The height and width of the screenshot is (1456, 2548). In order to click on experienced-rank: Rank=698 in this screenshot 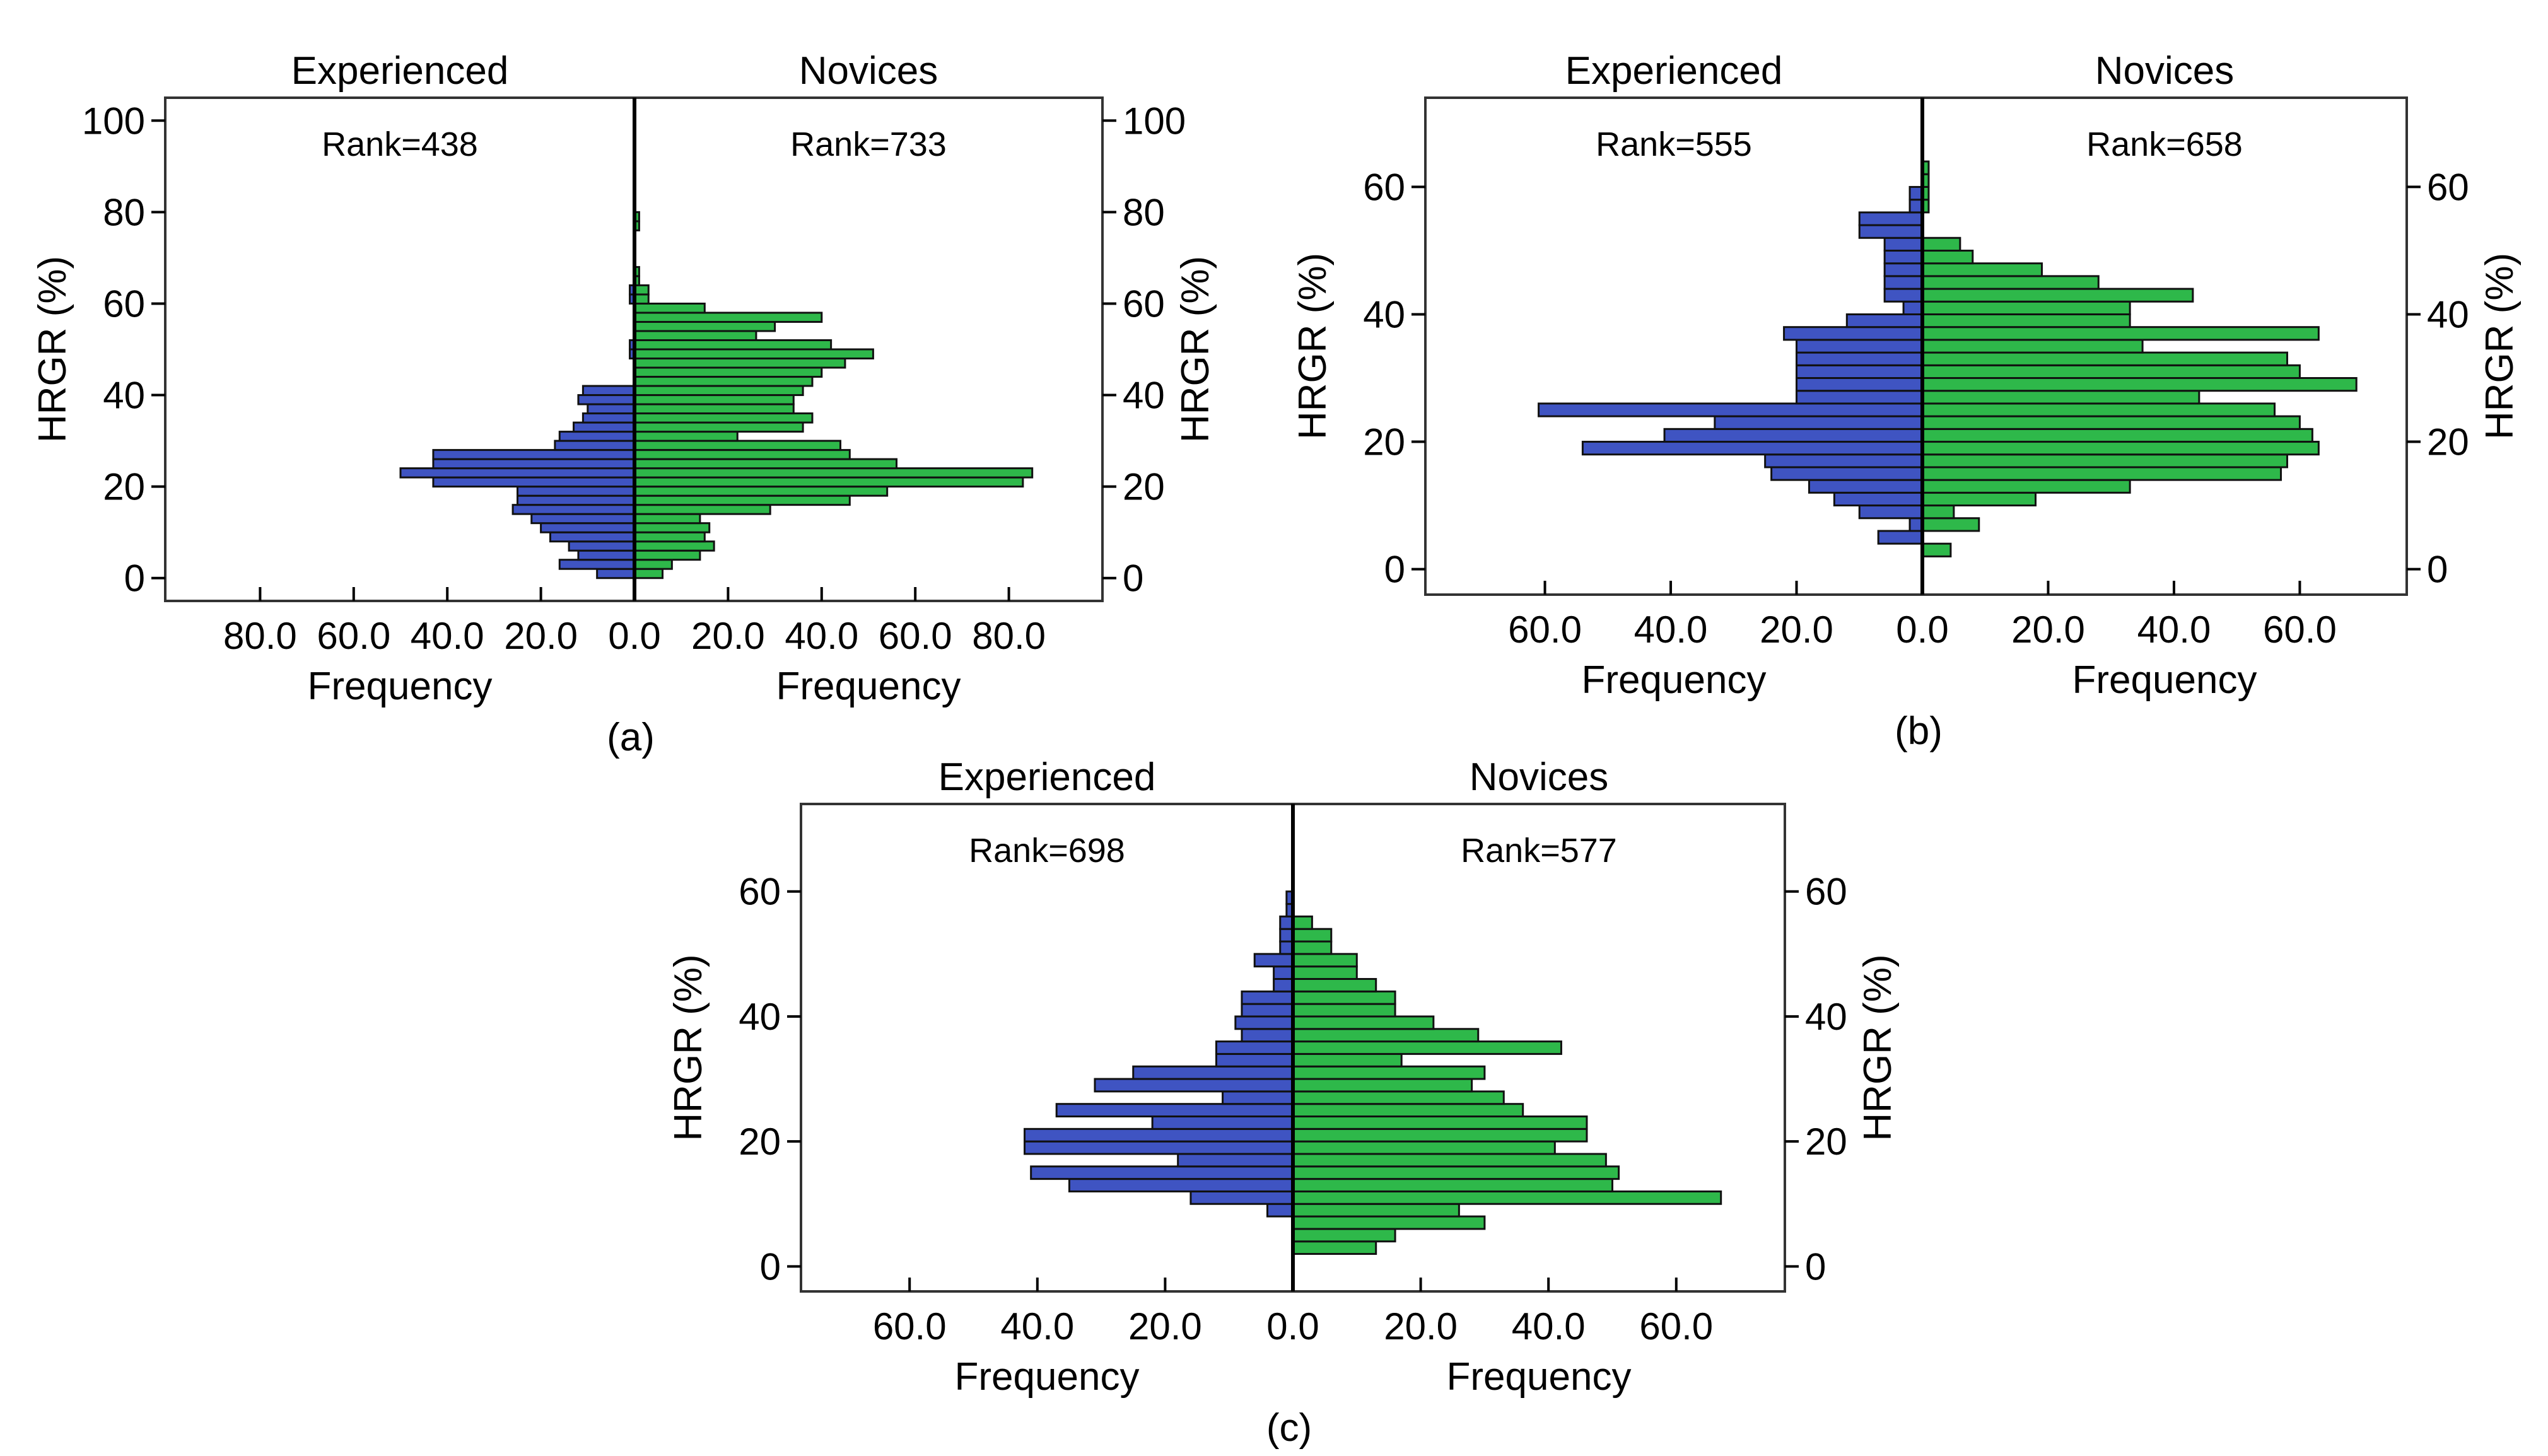, I will do `click(1047, 851)`.